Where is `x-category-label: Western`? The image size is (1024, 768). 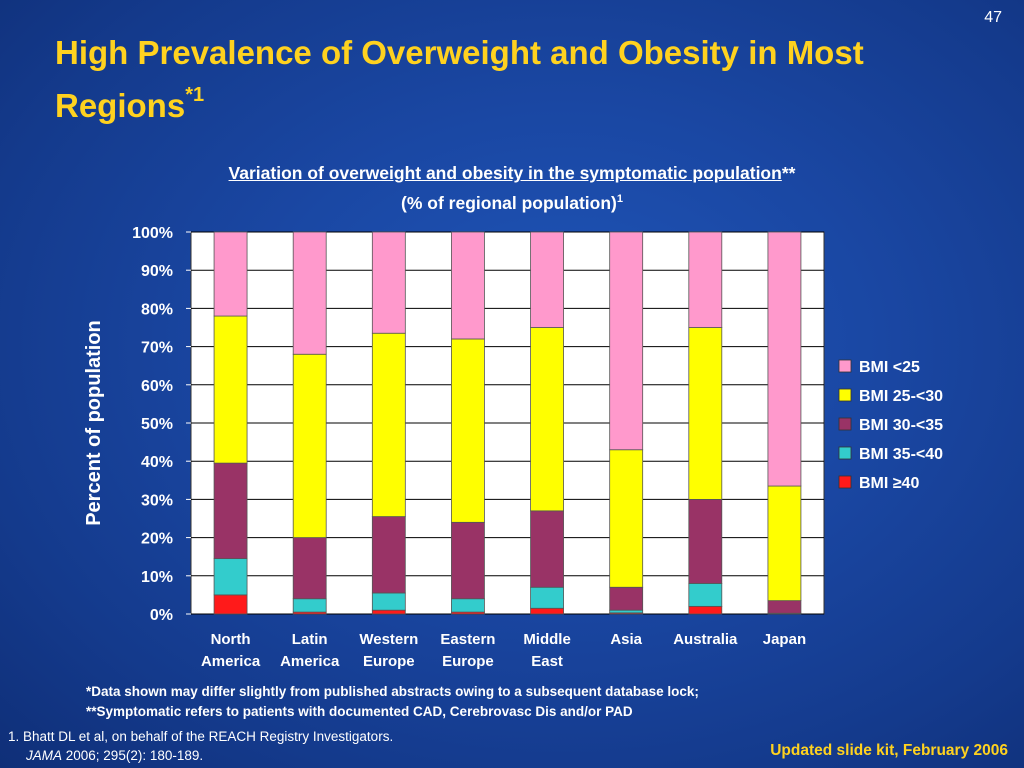 x-category-label: Western is located at coordinates (388, 639).